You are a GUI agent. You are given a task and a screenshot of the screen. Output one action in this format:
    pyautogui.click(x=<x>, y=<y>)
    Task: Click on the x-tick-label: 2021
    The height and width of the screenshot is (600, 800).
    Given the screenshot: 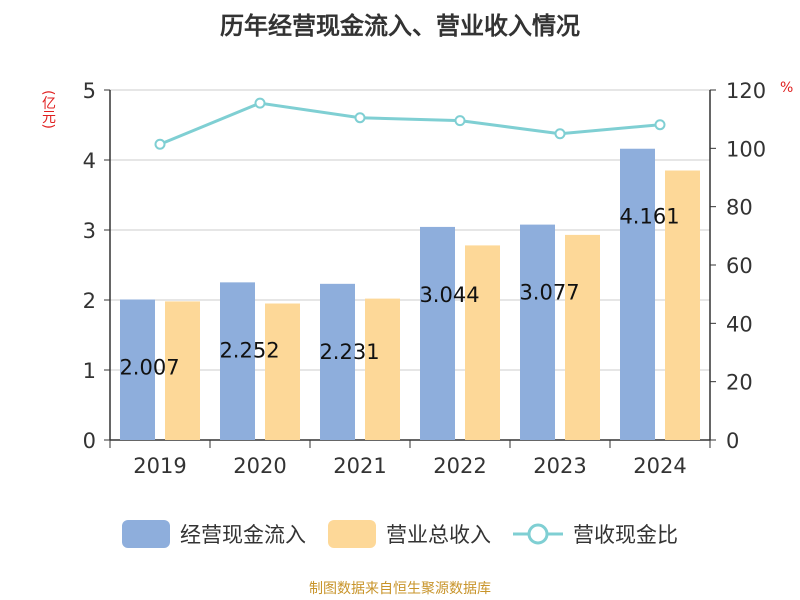 What is the action you would take?
    pyautogui.click(x=359, y=466)
    